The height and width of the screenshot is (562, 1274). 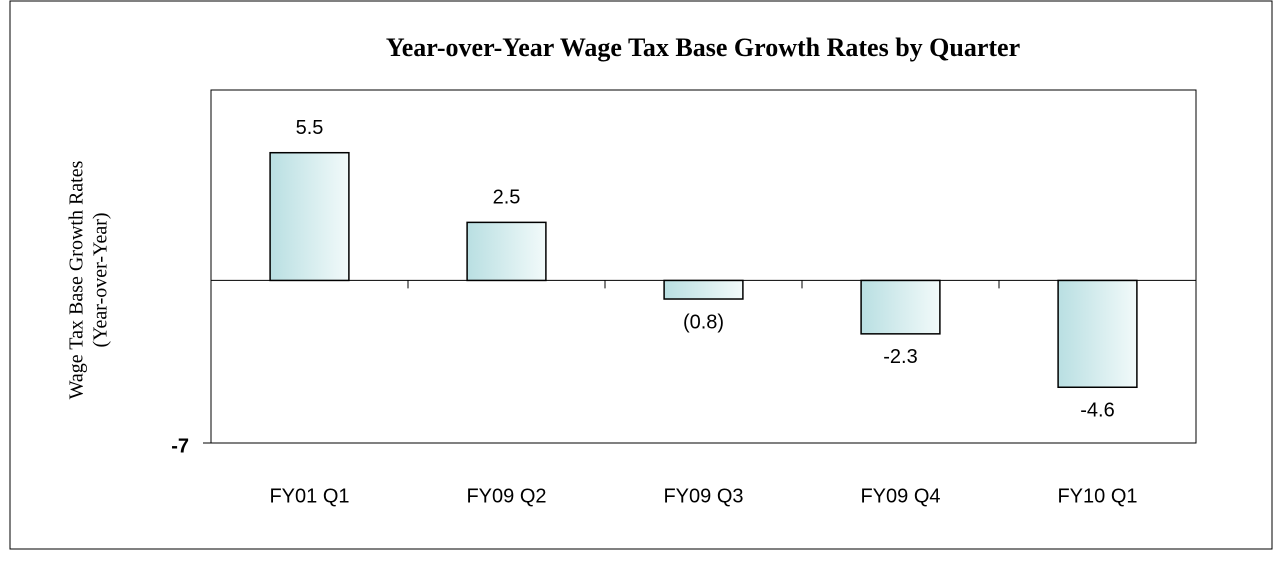 What do you see at coordinates (309, 496) in the screenshot?
I see `x-tick-label: FY01 Q1` at bounding box center [309, 496].